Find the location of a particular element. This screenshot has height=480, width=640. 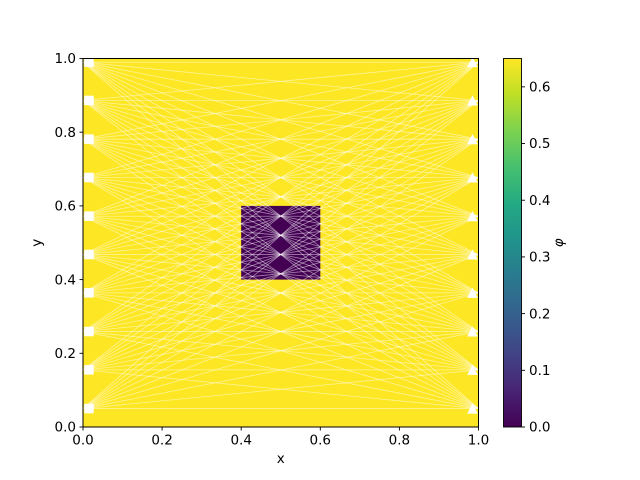

x-tick-label: 0.2 is located at coordinates (161, 441).